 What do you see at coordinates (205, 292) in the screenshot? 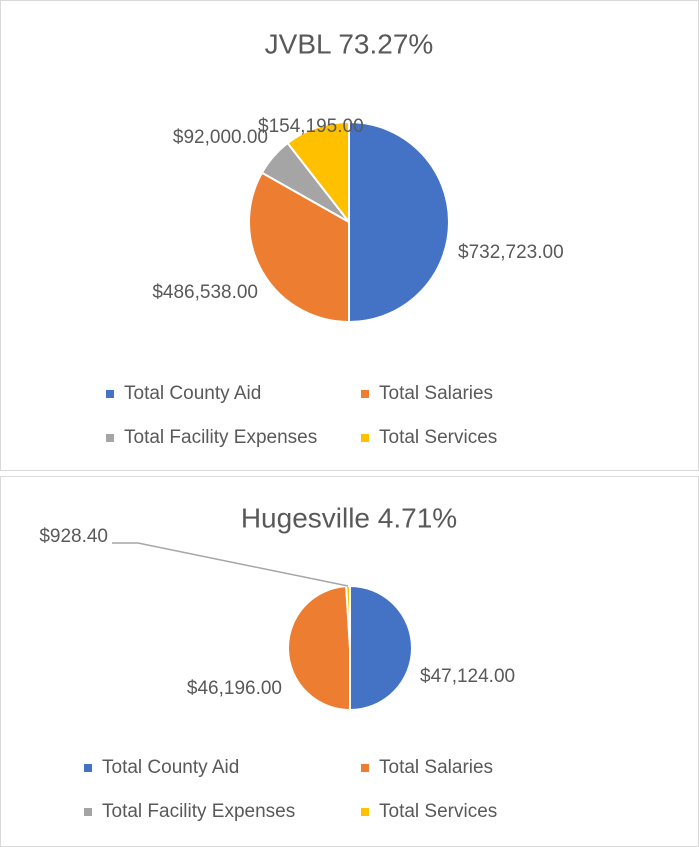
I see `data-label: $486,538.00` at bounding box center [205, 292].